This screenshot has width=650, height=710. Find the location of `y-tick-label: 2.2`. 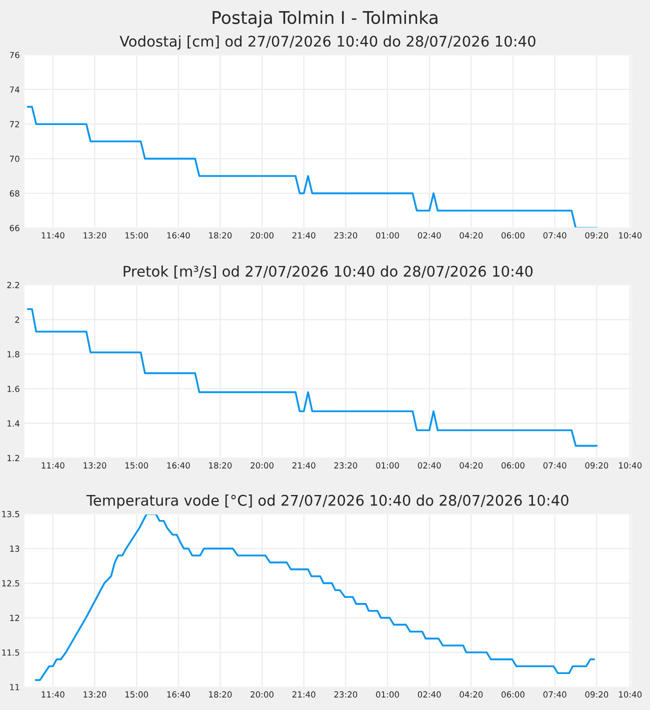

y-tick-label: 2.2 is located at coordinates (13, 285).